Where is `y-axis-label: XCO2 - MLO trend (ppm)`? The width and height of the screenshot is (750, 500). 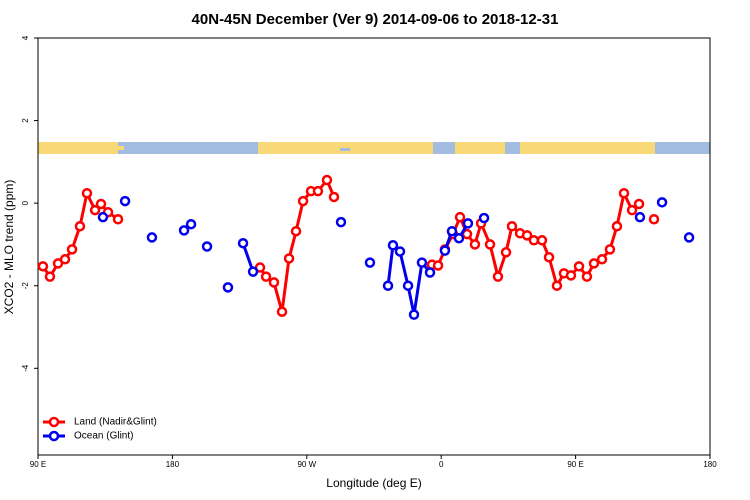
y-axis-label: XCO2 - MLO trend (ppm) is located at coordinates (9, 247).